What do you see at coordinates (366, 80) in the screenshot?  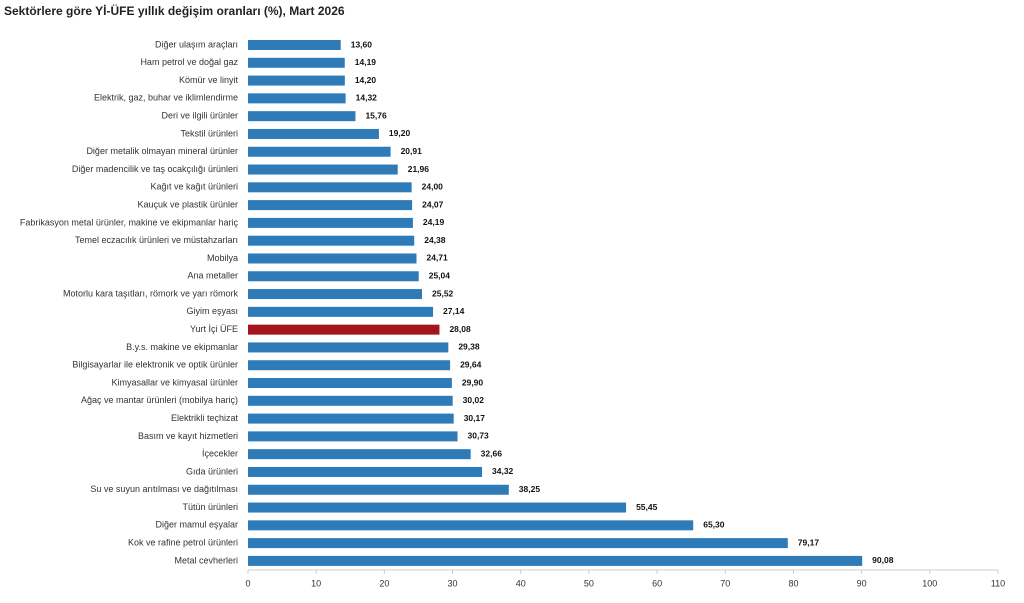 I see `value-label: 14,20` at bounding box center [366, 80].